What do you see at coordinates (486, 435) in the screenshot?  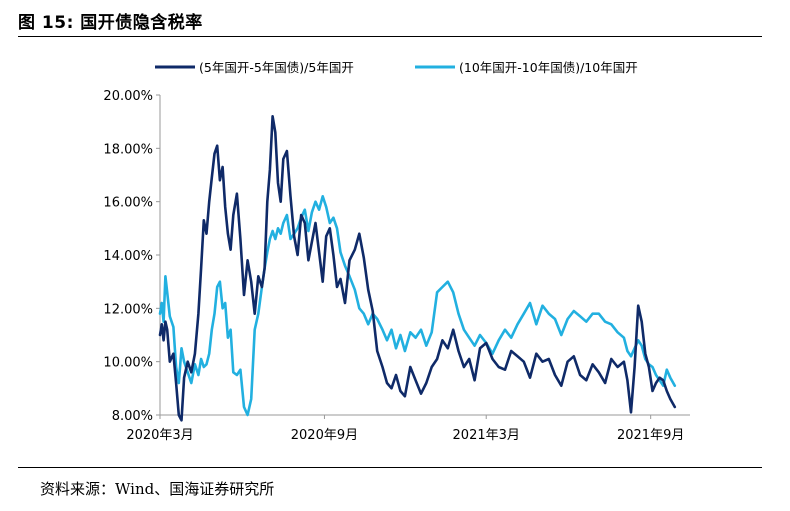 I see `x-tick-label: 2021年3月` at bounding box center [486, 435].